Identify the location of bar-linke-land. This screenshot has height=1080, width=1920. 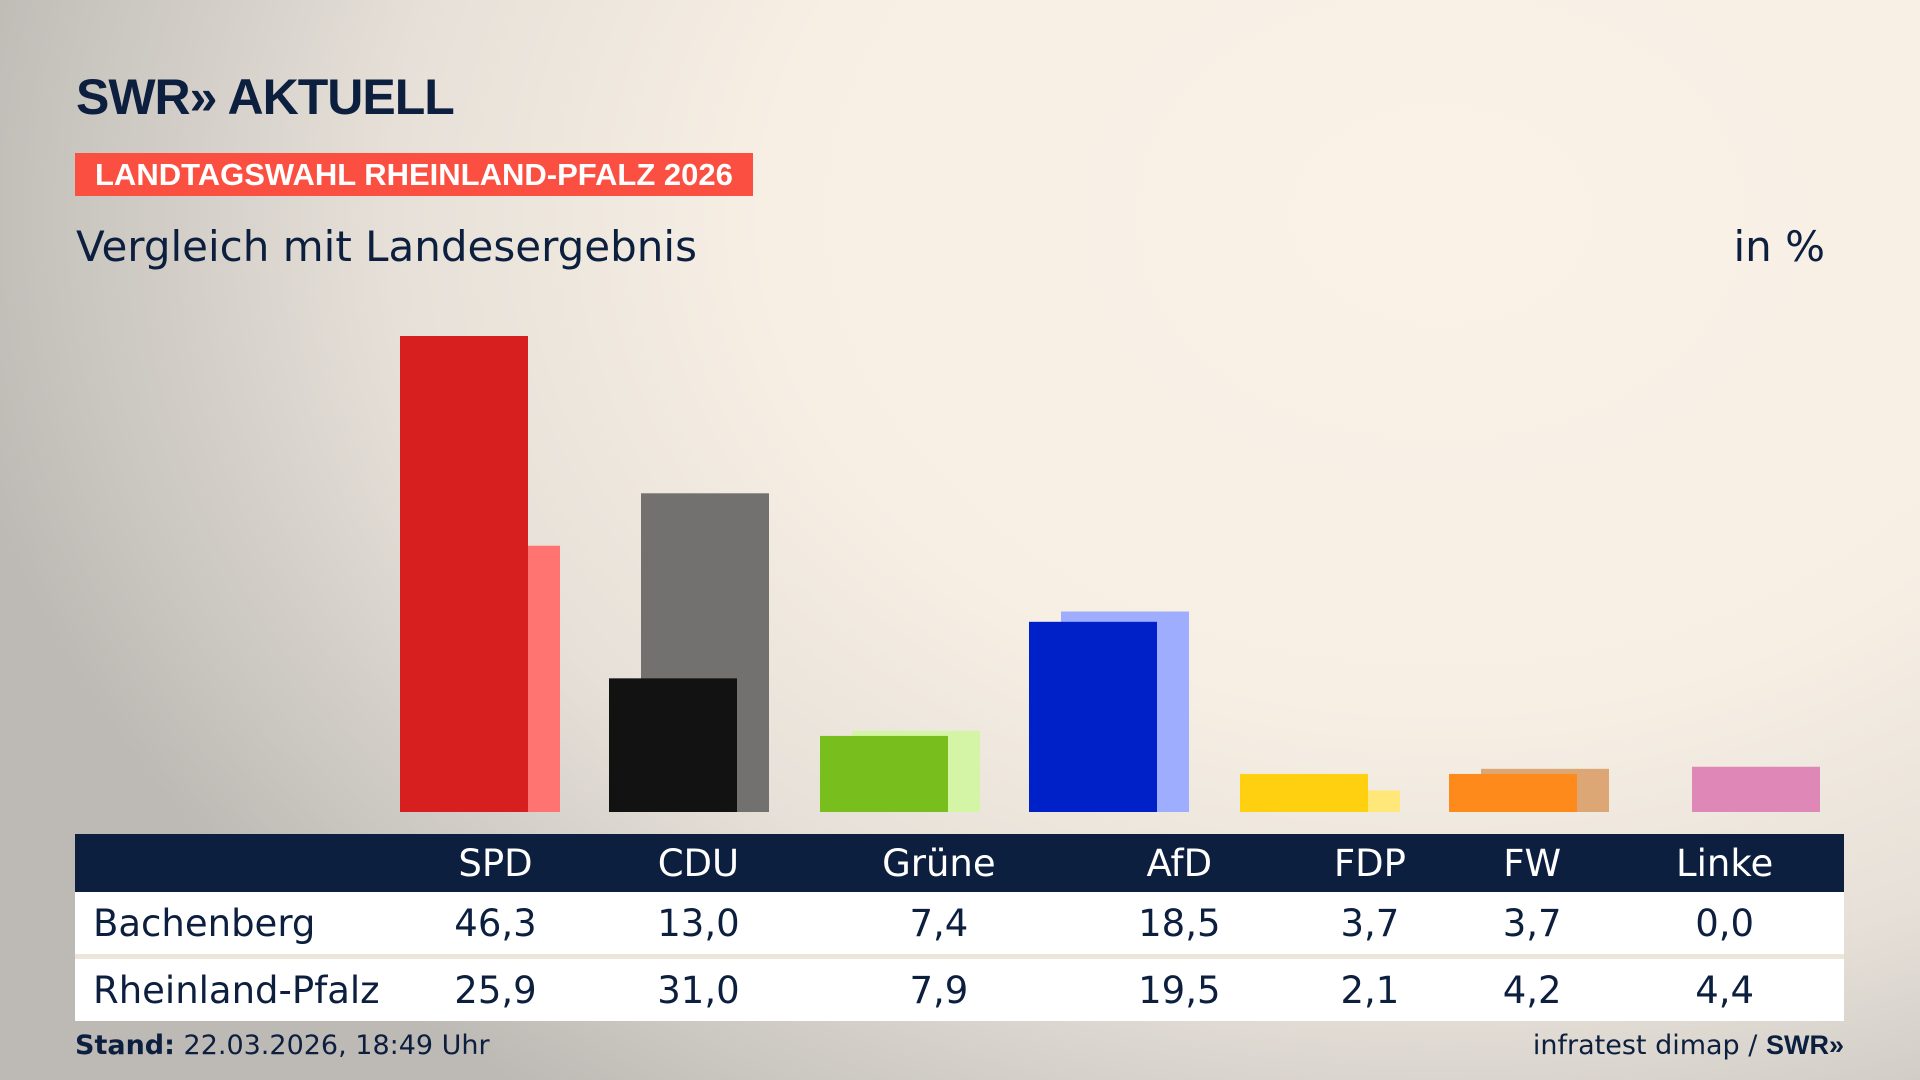
(1756, 789).